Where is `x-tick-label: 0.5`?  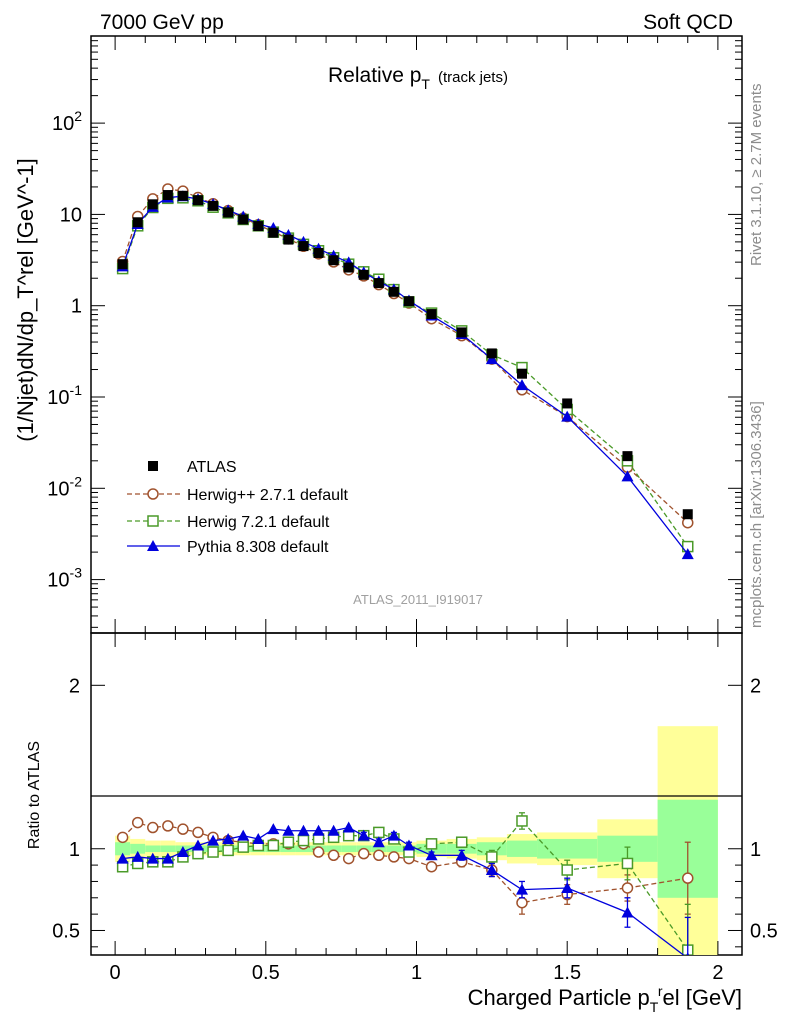
x-tick-label: 0.5 is located at coordinates (266, 973).